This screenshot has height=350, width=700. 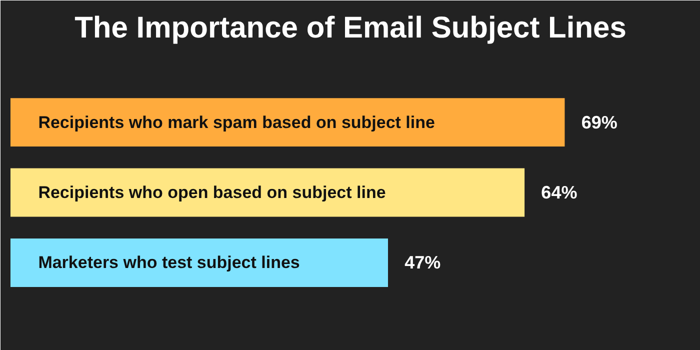 What do you see at coordinates (169, 262) in the screenshot?
I see `y-tick-label: Marketers who test subject lines` at bounding box center [169, 262].